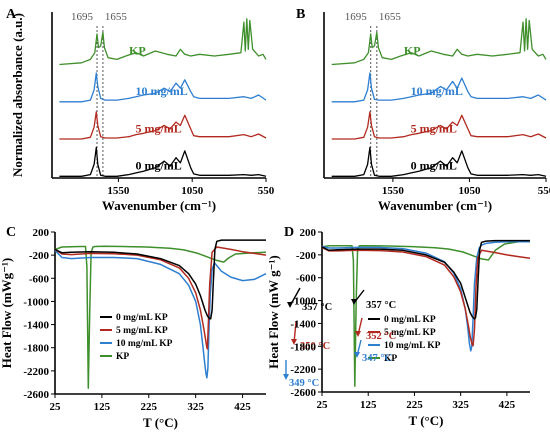 Image resolution: width=550 pixels, height=434 pixels. I want to click on panel-letter: D, so click(289, 232).